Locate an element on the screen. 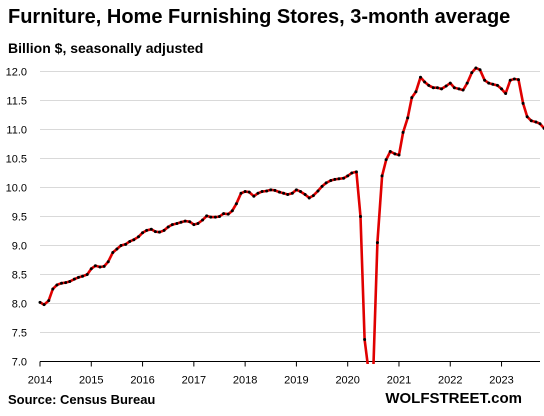 This screenshot has width=544, height=416. y-tick-label: 9.5 is located at coordinates (19, 218).